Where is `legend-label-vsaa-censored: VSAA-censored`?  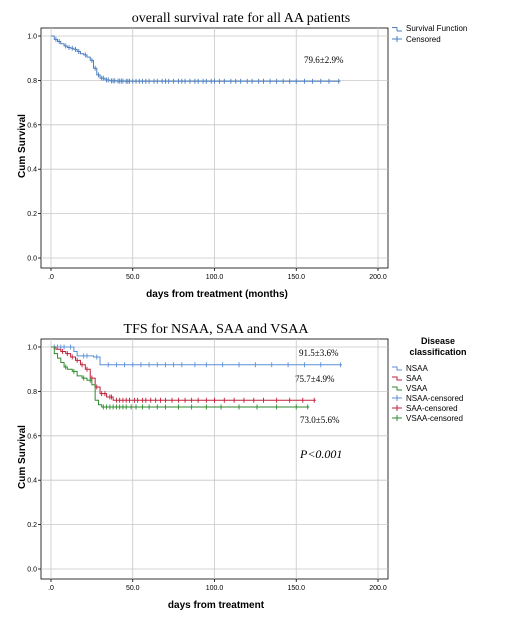
legend-label-vsaa-censored: VSAA-censored is located at coordinates (434, 418).